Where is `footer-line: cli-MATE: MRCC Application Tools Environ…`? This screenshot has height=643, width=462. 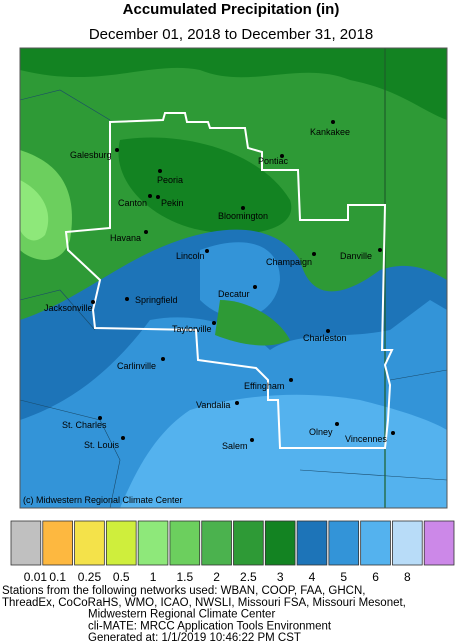
footer-line: cli-MATE: MRCC Application Tools Environ… is located at coordinates (210, 626).